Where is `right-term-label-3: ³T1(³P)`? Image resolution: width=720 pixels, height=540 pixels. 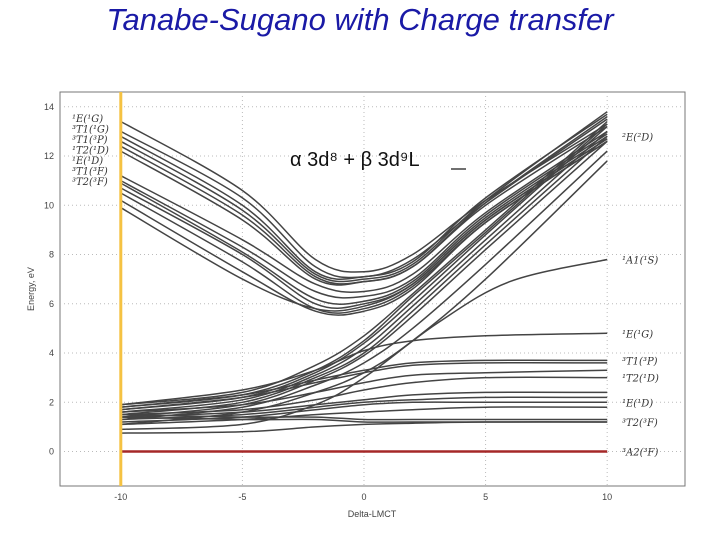 right-term-label-3: ³T1(³P) is located at coordinates (640, 361).